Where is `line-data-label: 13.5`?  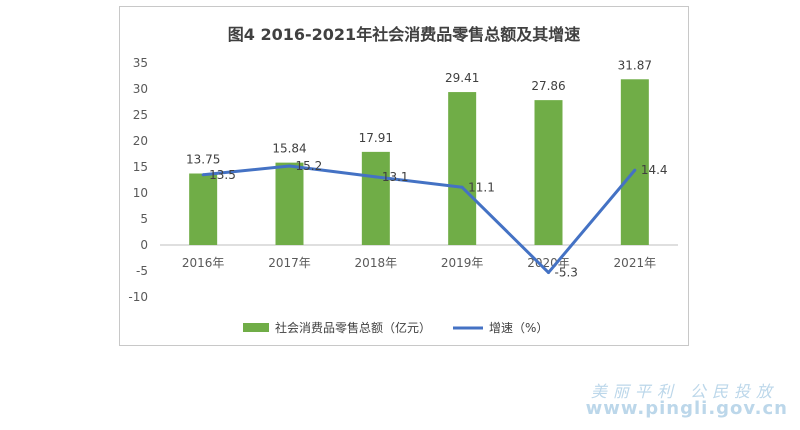 line-data-label: 13.5 is located at coordinates (222, 175).